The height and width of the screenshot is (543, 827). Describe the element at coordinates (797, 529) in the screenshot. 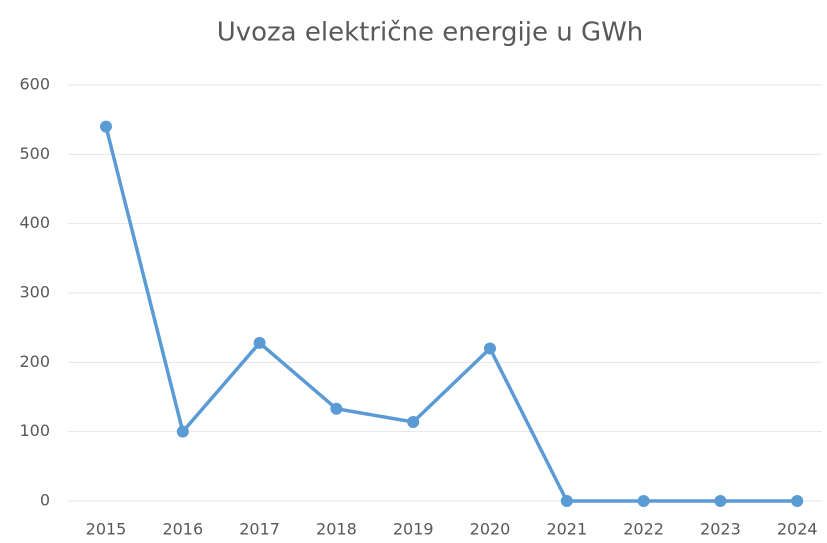

I see `x-tick-label: 2024` at that location.